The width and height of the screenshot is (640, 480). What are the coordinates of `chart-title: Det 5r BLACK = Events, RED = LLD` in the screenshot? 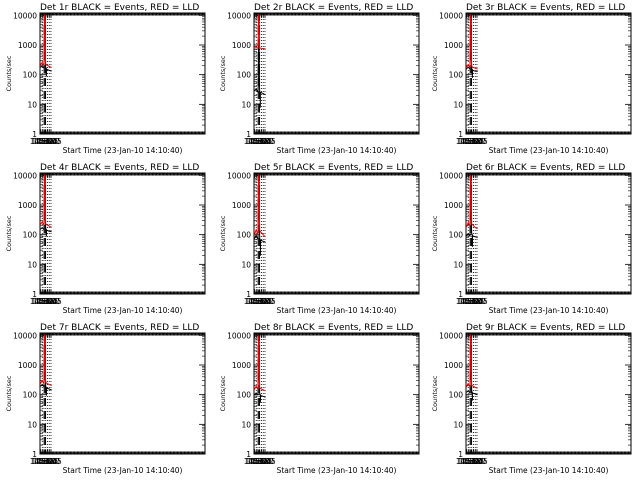 It's located at (333, 168).